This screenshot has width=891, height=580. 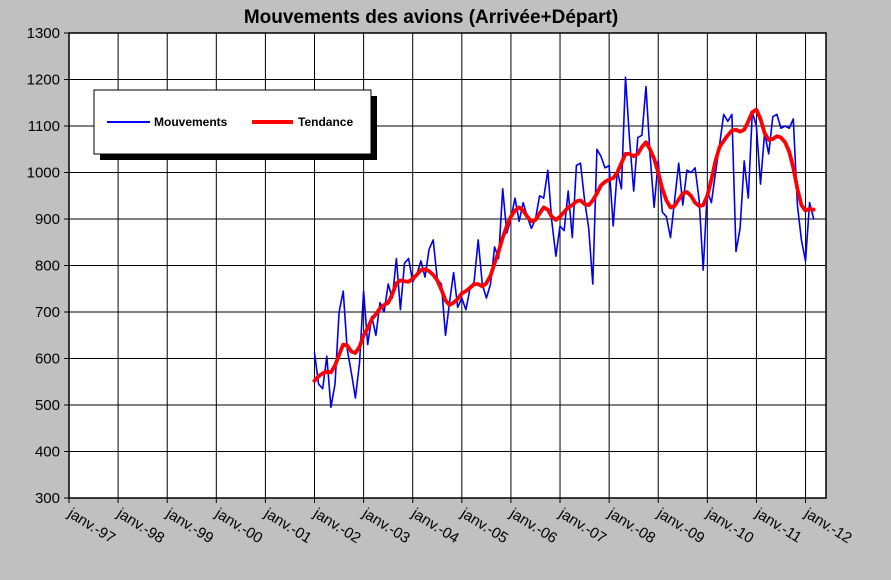 I want to click on y-tick-label: 1200, so click(x=43, y=80).